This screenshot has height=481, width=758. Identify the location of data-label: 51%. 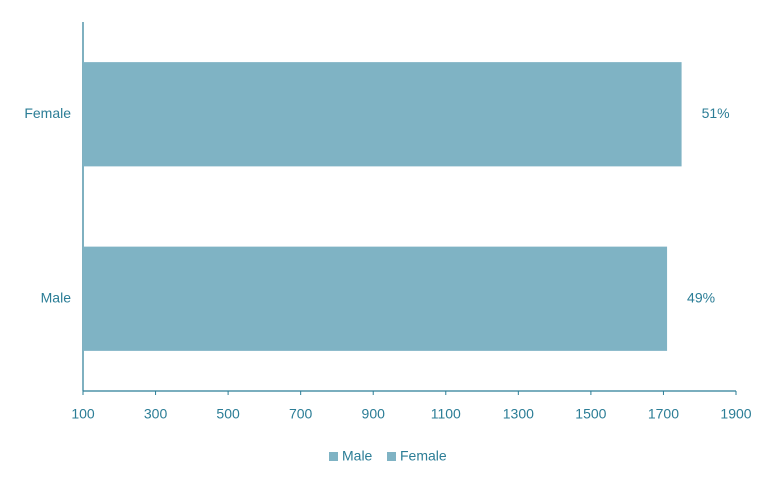
(716, 113).